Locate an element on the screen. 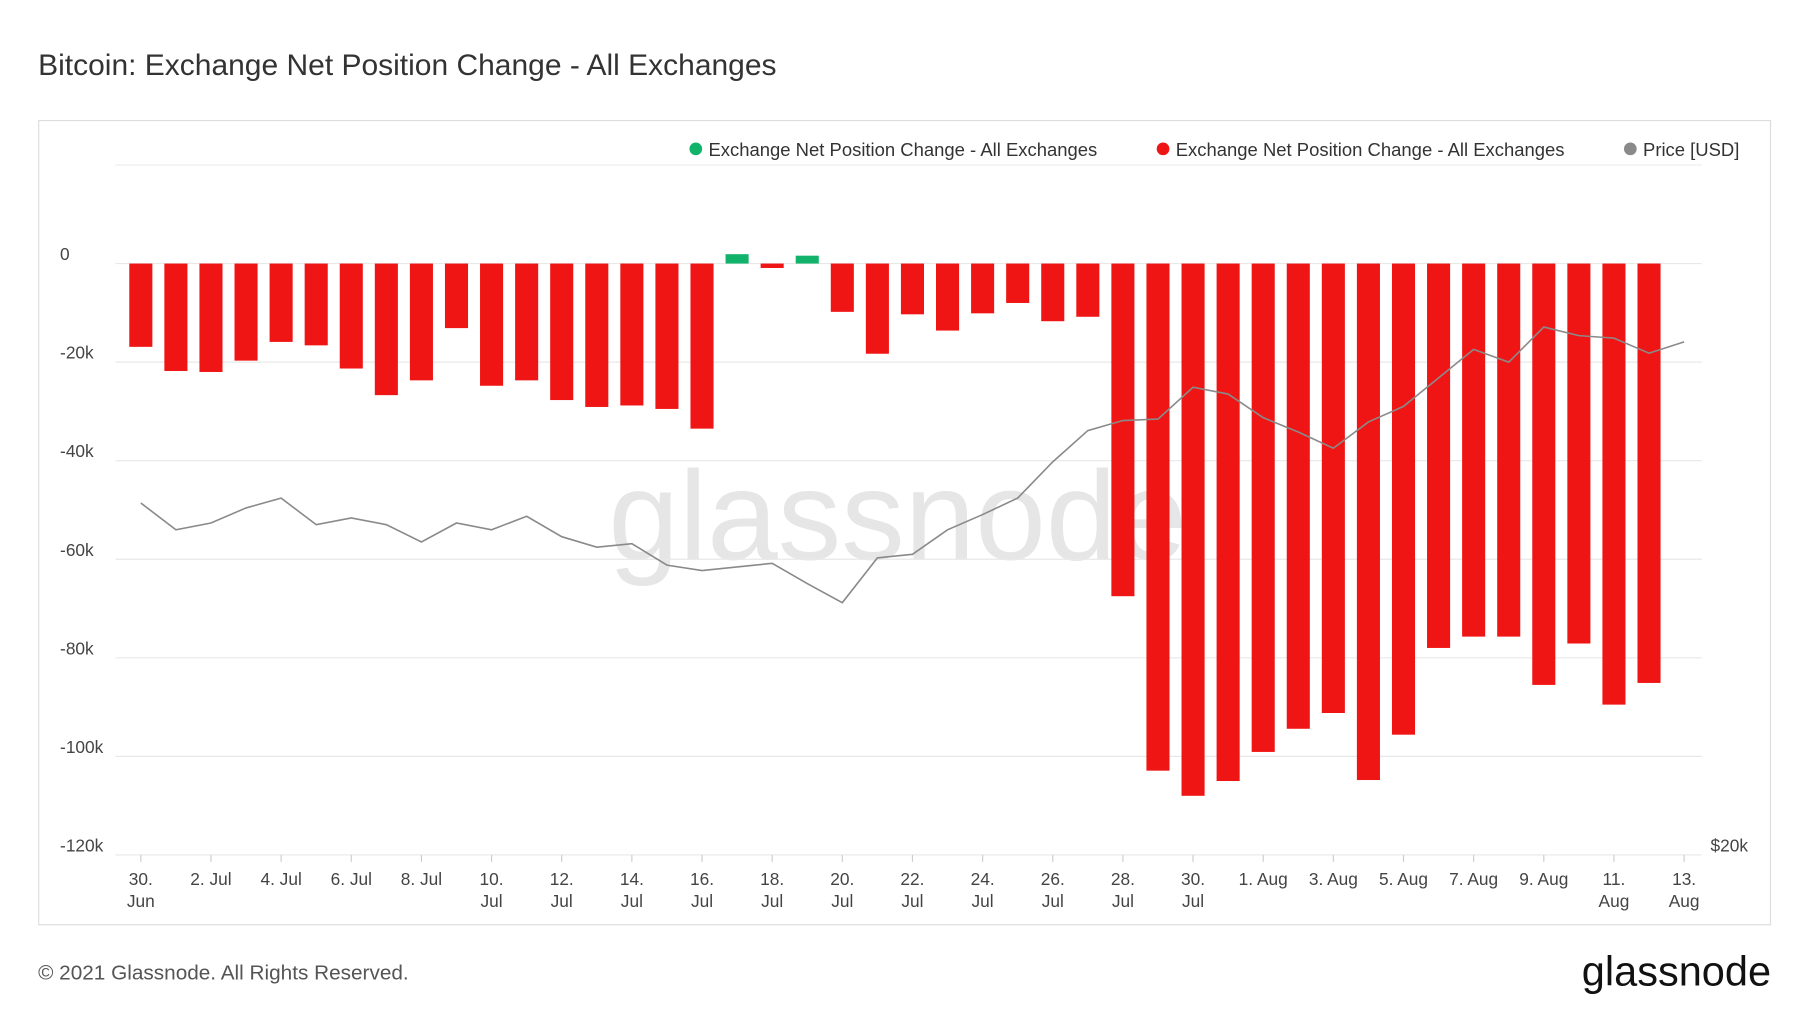 This screenshot has height=1013, width=1800. x-tick-label: 1. Aug is located at coordinates (1263, 879).